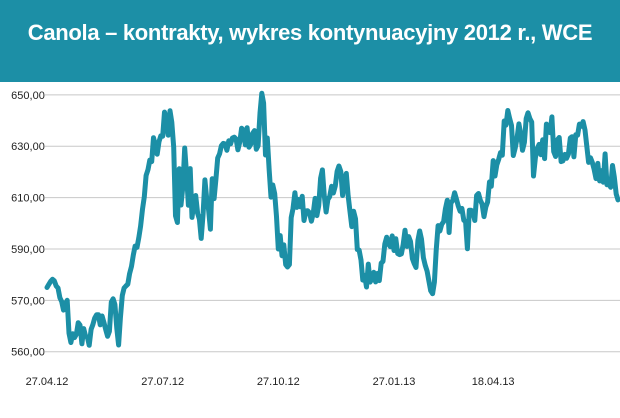 This screenshot has height=418, width=620. Describe the element at coordinates (394, 382) in the screenshot. I see `x-tick-label: 27.01.13` at that location.